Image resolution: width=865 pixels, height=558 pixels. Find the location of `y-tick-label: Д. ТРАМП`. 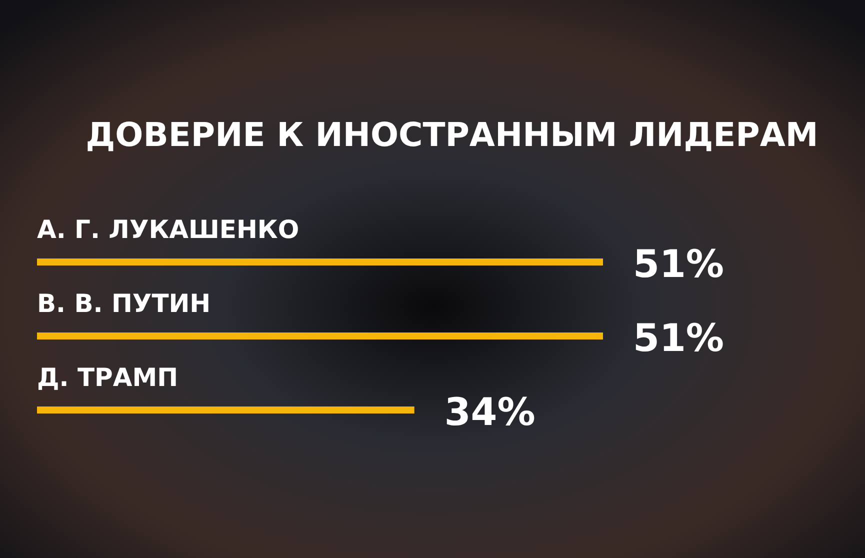

y-tick-label: Д. ТРАМП is located at coordinates (107, 377).